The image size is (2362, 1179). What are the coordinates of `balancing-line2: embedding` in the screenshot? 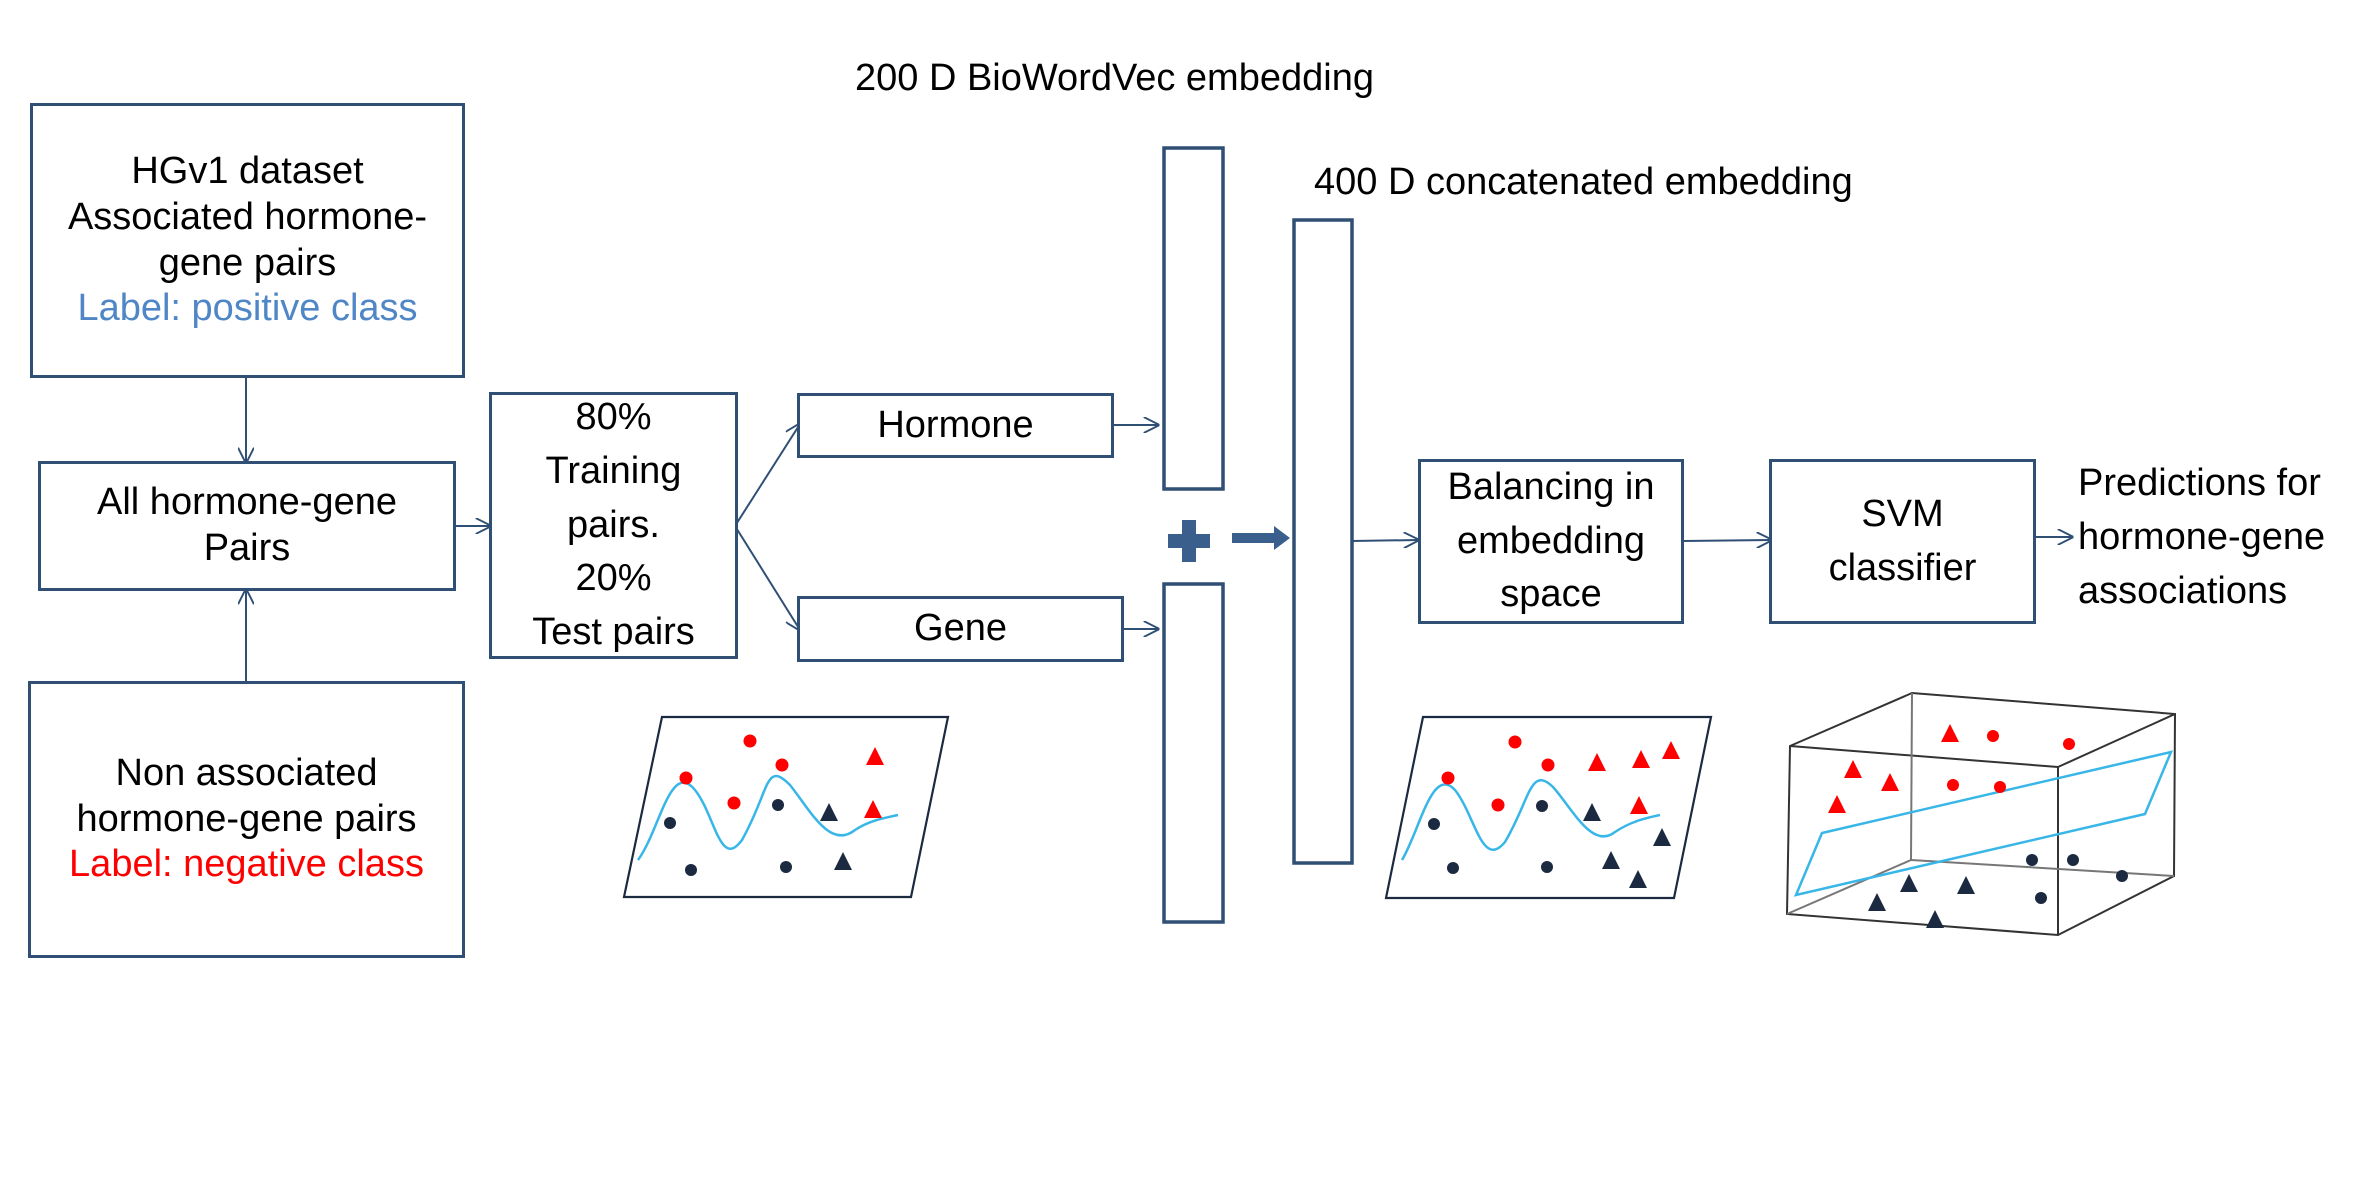 It's located at (1551, 540).